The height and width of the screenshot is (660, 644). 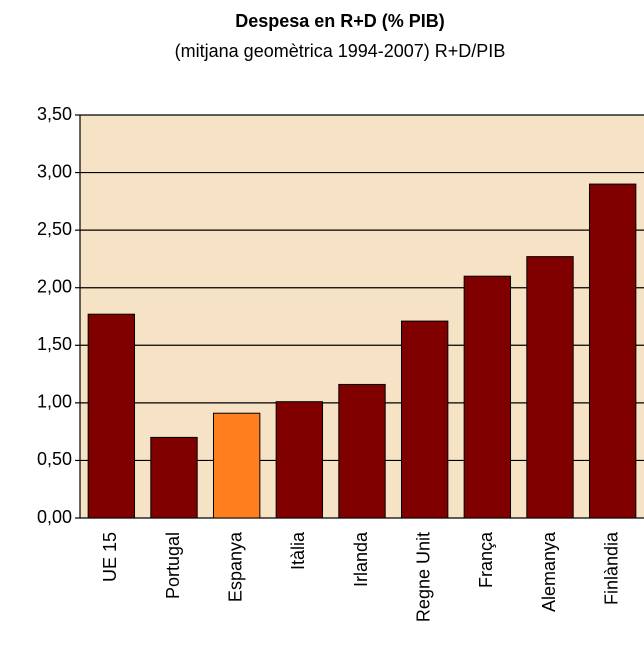 What do you see at coordinates (549, 571) in the screenshot?
I see `x-tick-label: Alemanya` at bounding box center [549, 571].